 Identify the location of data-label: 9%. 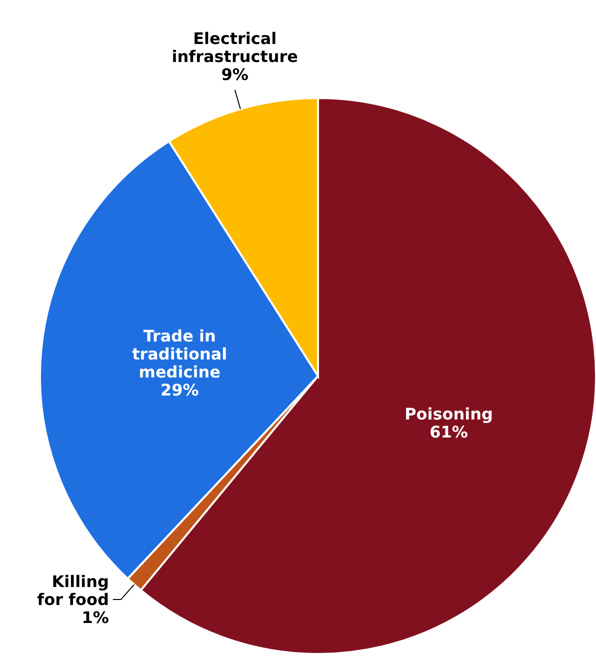
(234, 74).